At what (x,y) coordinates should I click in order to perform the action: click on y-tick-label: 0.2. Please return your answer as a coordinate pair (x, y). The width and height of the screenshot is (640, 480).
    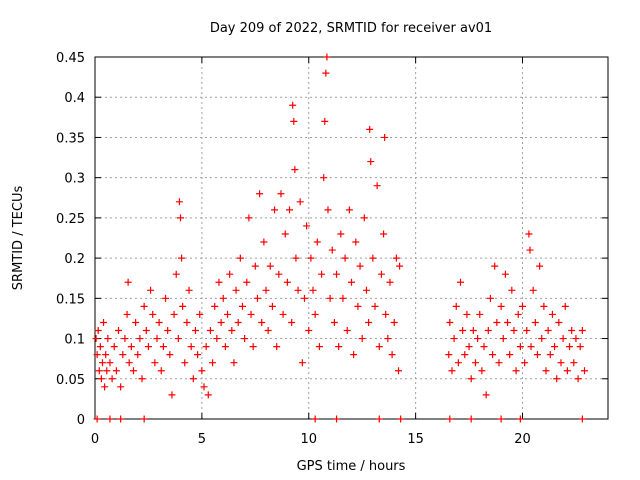
    Looking at the image, I should click on (74, 259).